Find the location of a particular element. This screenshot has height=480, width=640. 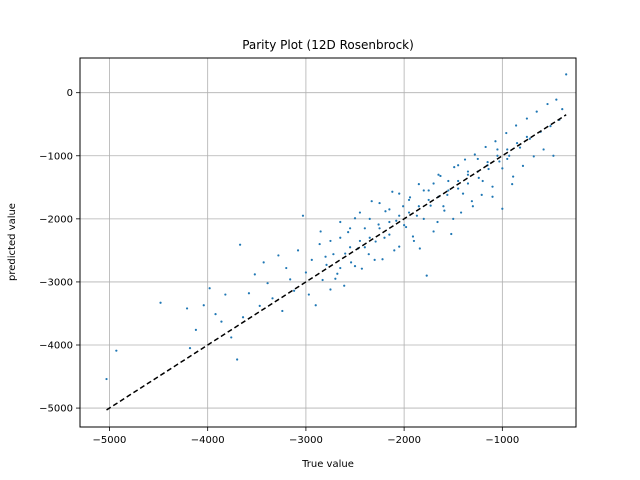

y-tick-label: −3000 is located at coordinates (56, 282).